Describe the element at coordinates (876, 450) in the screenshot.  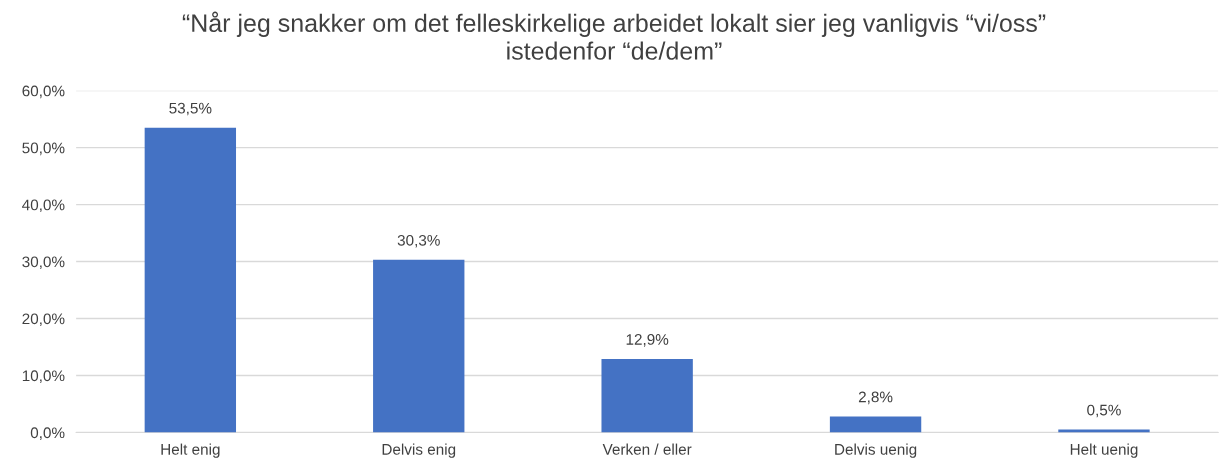
I see `x-tick-label: Delvis uenig` at that location.